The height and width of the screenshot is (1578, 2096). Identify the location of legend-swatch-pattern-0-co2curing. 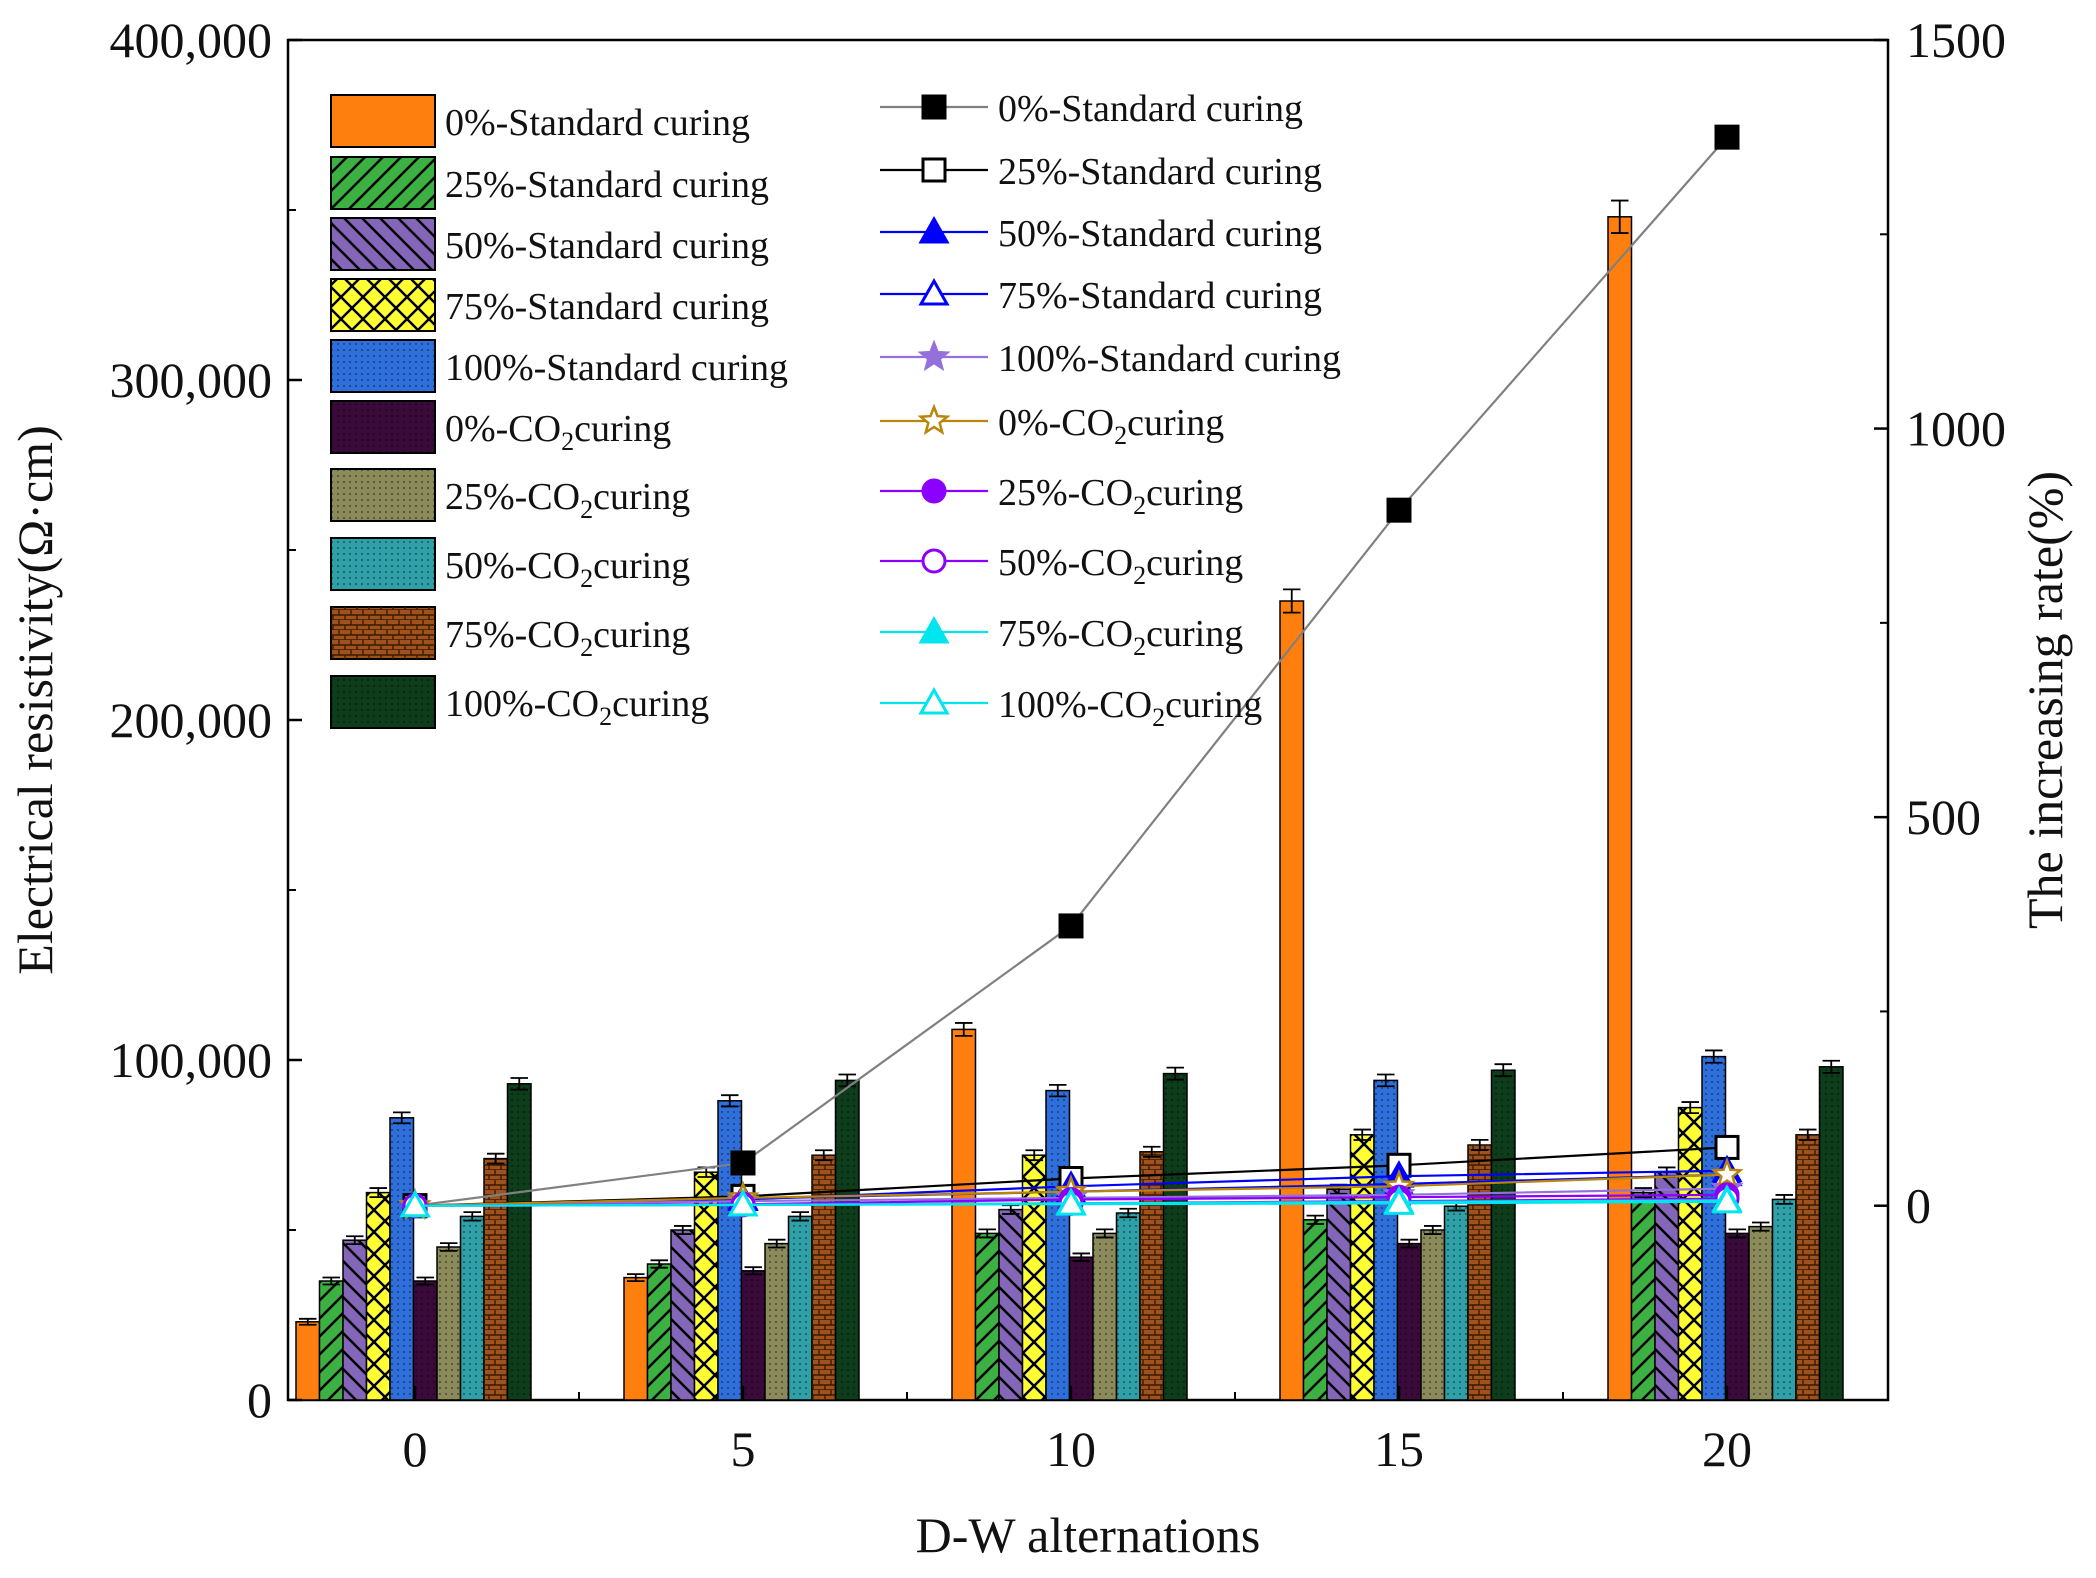
(383, 427).